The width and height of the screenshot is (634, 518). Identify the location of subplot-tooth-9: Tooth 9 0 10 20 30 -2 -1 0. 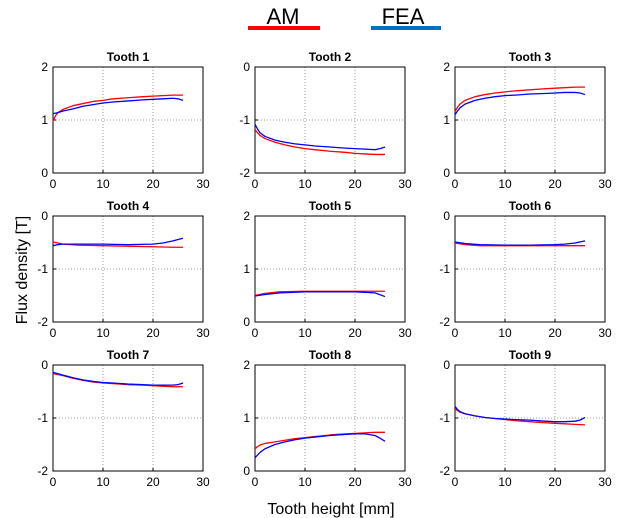
(525, 418).